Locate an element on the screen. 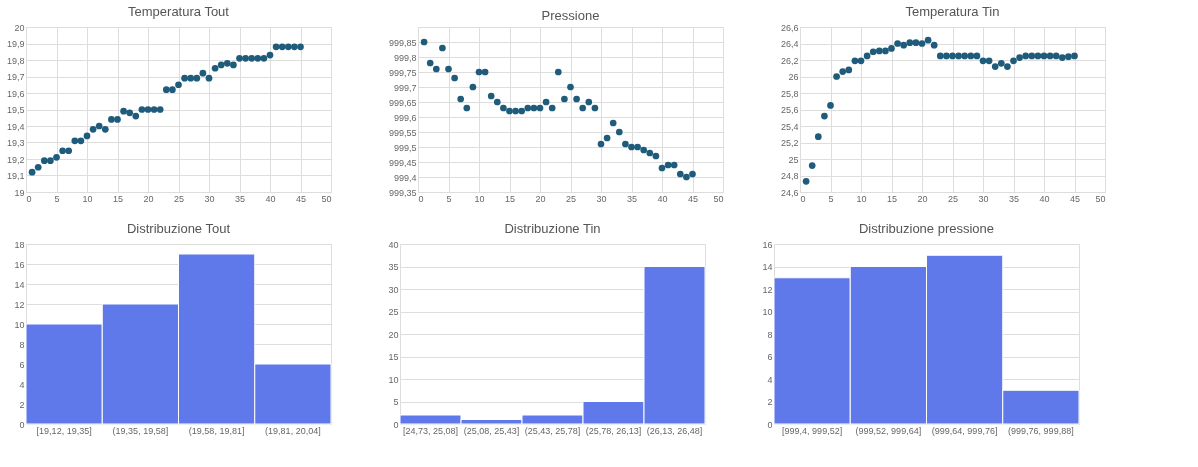 The image size is (1198, 467). y-tick-label: 19,1 is located at coordinates (15, 176).